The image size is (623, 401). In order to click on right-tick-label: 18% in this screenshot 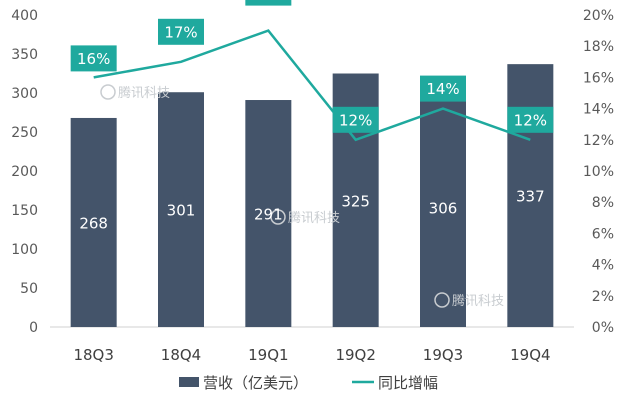, I will do `click(598, 47)`.